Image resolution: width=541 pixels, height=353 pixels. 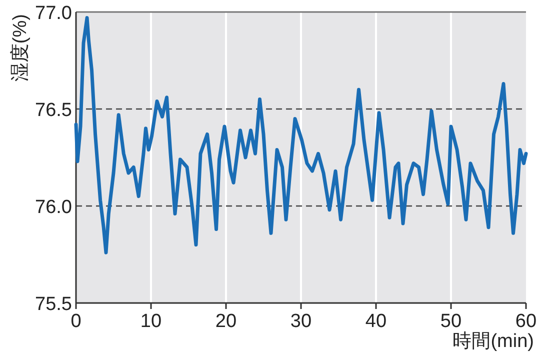 What do you see at coordinates (151, 321) in the screenshot?
I see `x-tick-label: 10` at bounding box center [151, 321].